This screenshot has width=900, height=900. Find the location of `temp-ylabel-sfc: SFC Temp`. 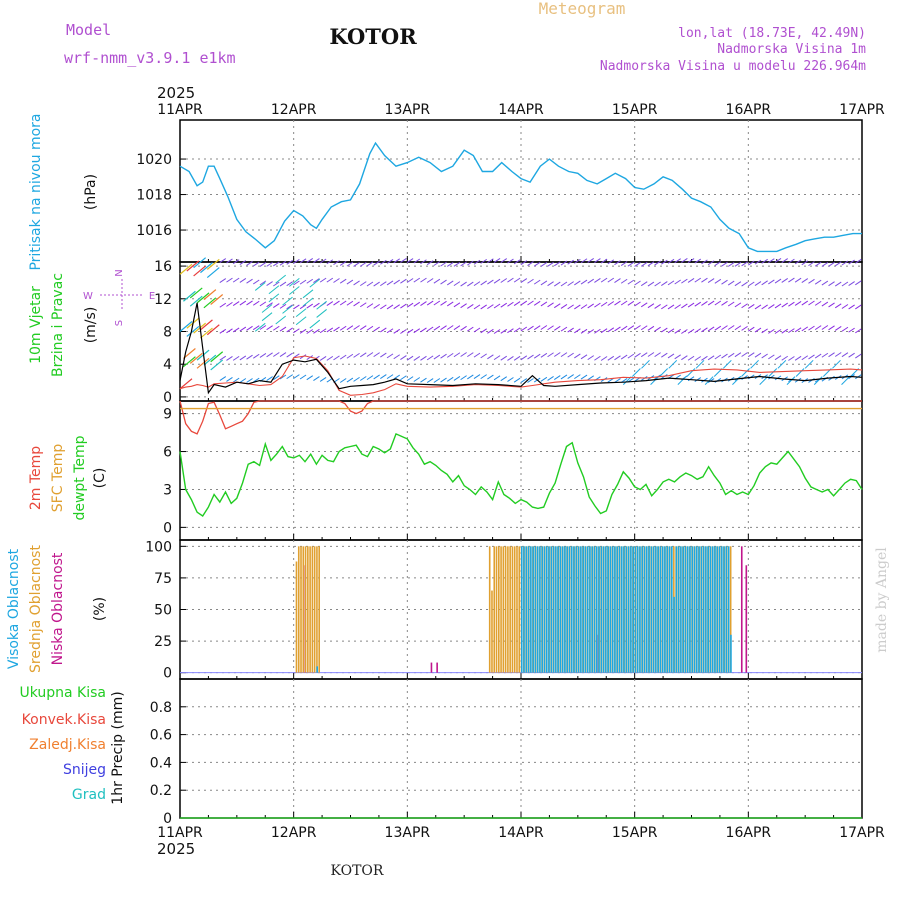

temp-ylabel-sfc: SFC Temp is located at coordinates (58, 478).